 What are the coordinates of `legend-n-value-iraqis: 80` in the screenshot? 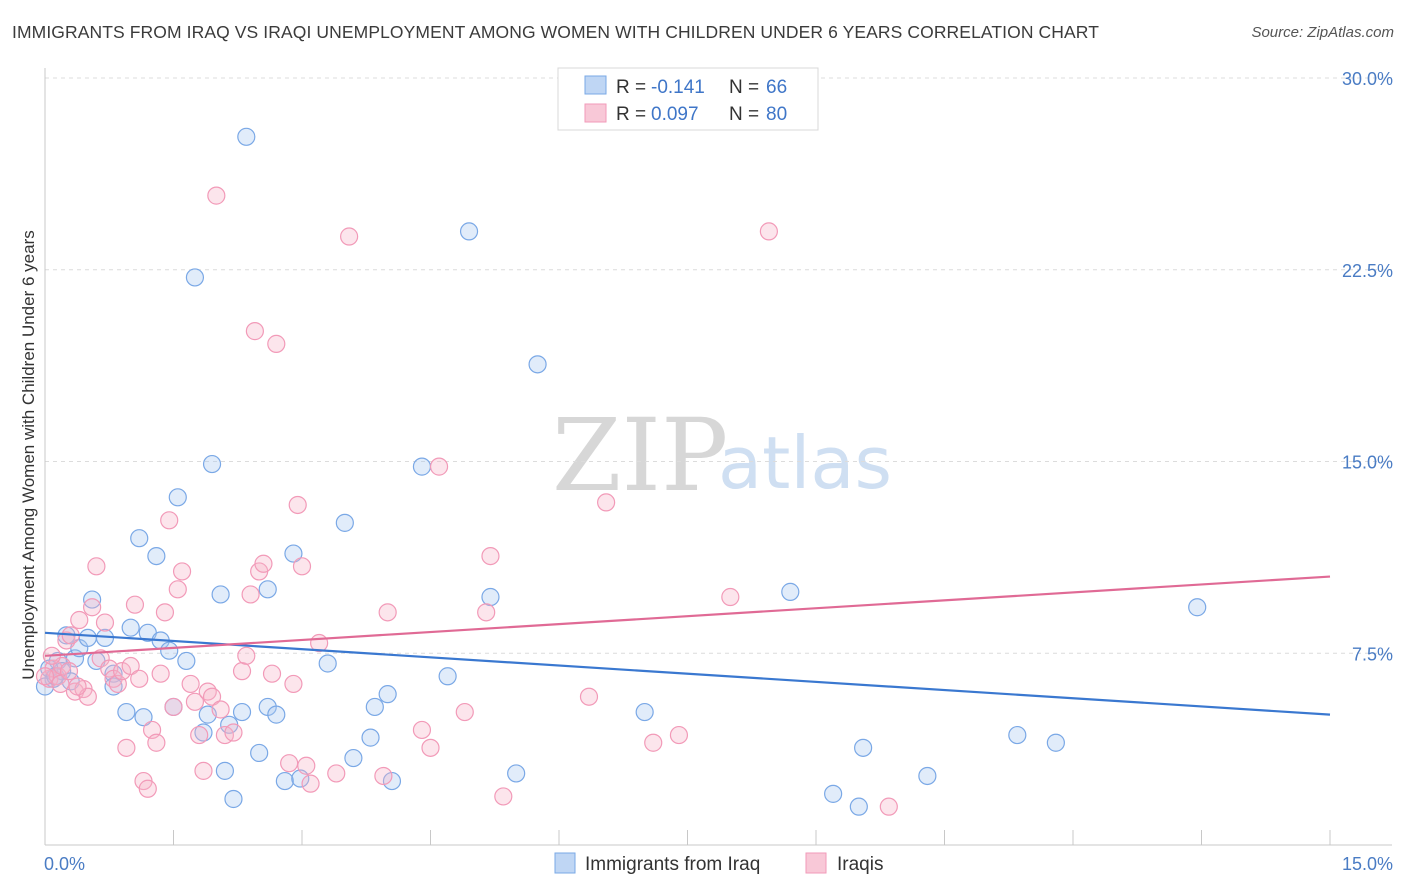 It's located at (776, 114).